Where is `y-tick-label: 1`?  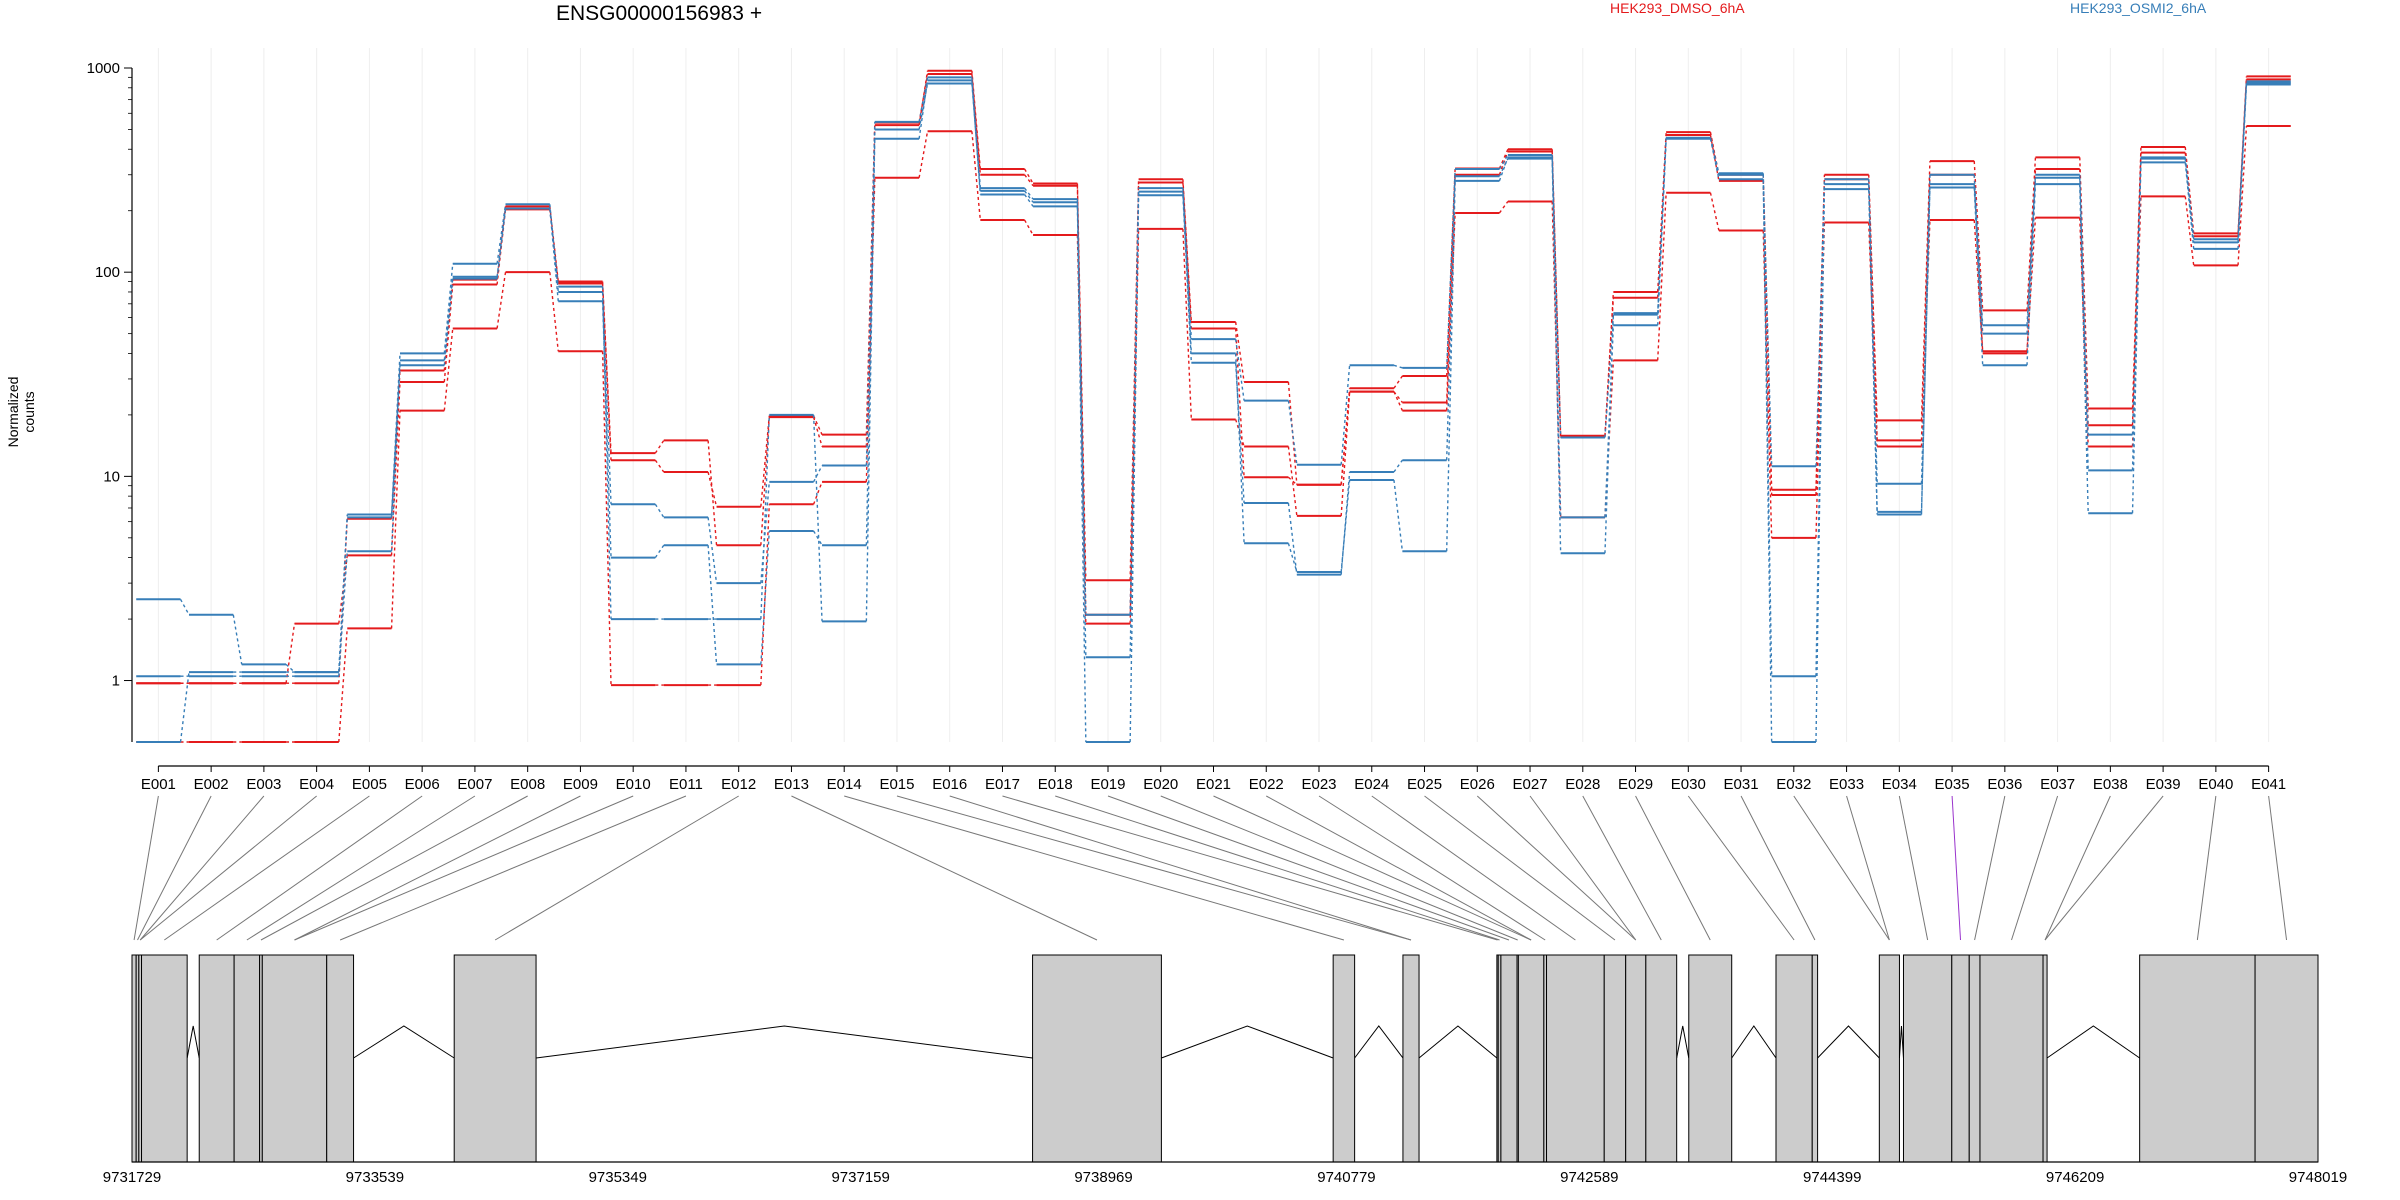 y-tick-label: 1 is located at coordinates (116, 681).